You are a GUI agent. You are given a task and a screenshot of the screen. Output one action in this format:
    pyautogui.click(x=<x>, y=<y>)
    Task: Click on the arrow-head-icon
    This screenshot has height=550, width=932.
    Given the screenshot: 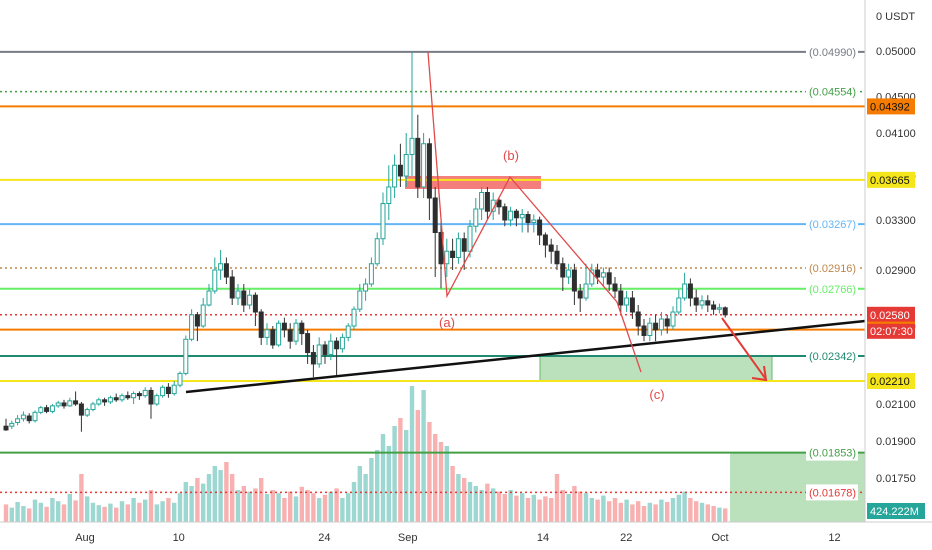 What is the action you would take?
    pyautogui.click(x=759, y=373)
    